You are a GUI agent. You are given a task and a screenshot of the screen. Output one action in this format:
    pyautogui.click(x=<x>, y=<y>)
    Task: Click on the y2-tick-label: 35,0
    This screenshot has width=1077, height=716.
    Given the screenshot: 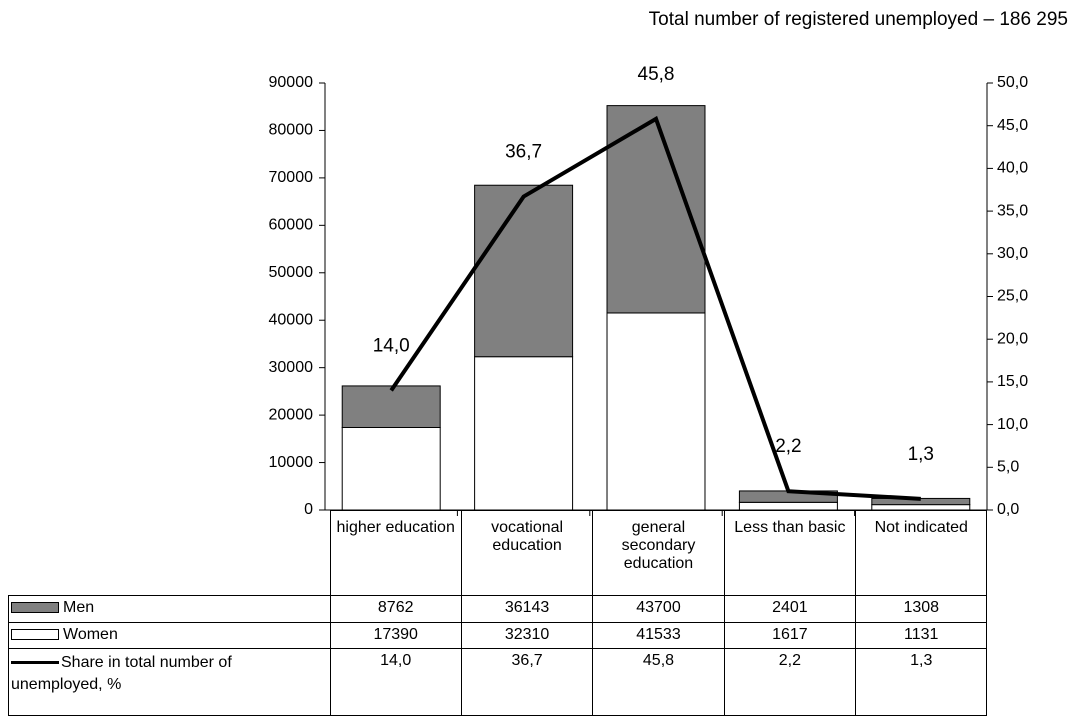 What is the action you would take?
    pyautogui.click(x=1012, y=210)
    